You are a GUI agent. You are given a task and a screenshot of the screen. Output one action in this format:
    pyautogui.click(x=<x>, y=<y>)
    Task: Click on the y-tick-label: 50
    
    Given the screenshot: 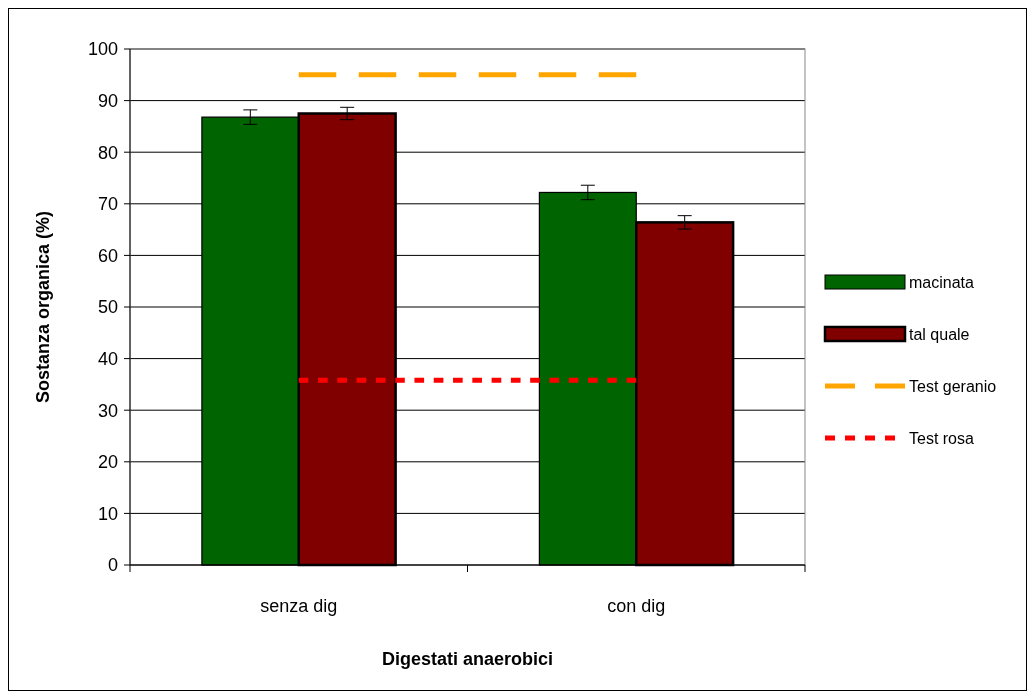 What is the action you would take?
    pyautogui.click(x=107, y=307)
    